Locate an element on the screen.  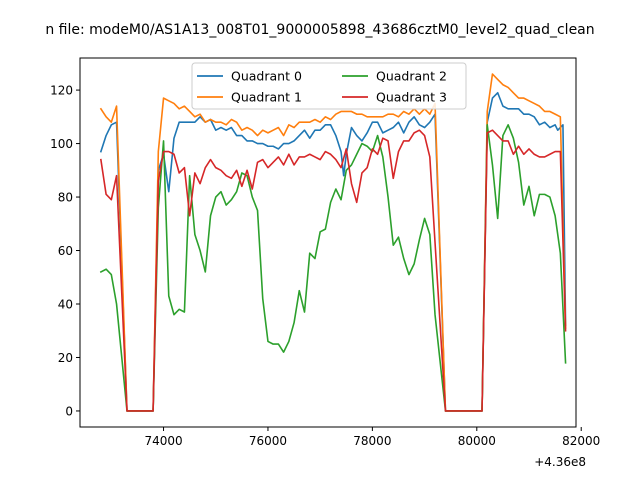
legend-label-quadrant-2: Quadrant 2 is located at coordinates (411, 76).